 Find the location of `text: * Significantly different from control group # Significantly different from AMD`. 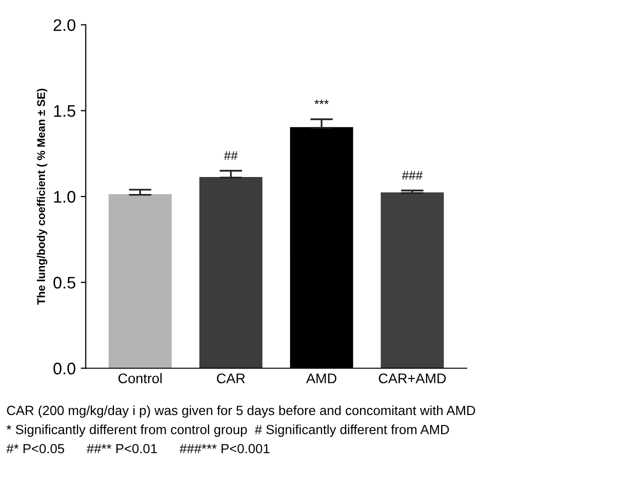

text: * Significantly different from control group # Significantly different from AMD is located at coordinates (227, 430).